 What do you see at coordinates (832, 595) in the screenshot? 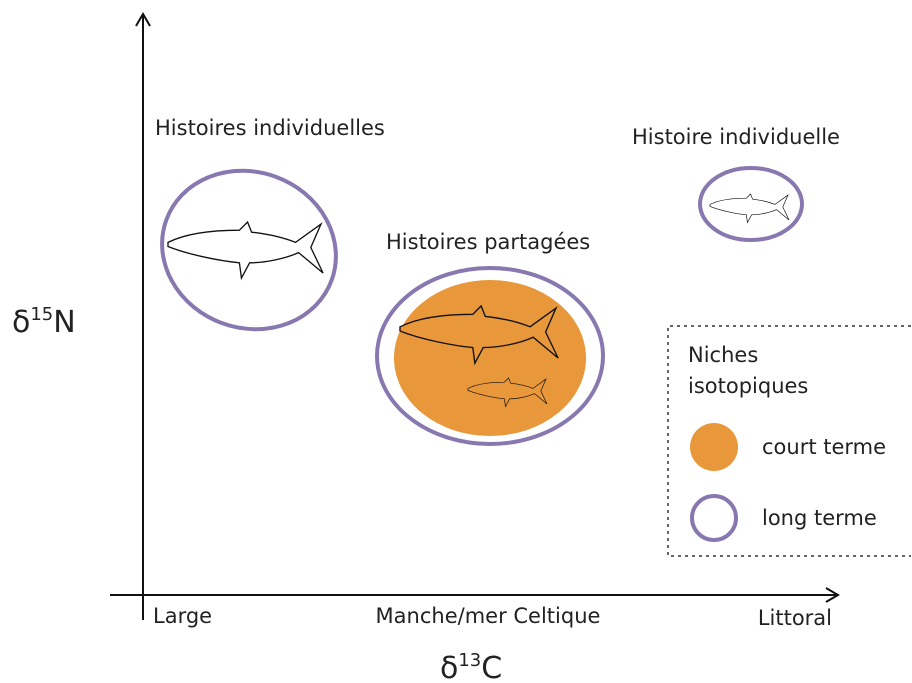
I see `x-arrow` at bounding box center [832, 595].